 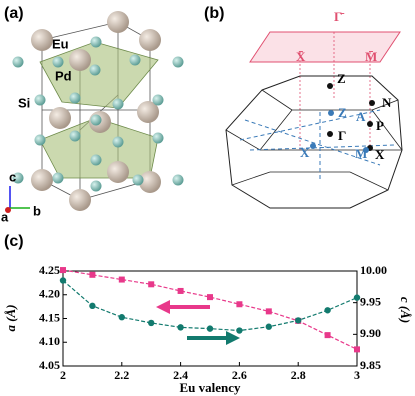 I want to click on y-tick-label: 4.25, so click(x=49, y=270).